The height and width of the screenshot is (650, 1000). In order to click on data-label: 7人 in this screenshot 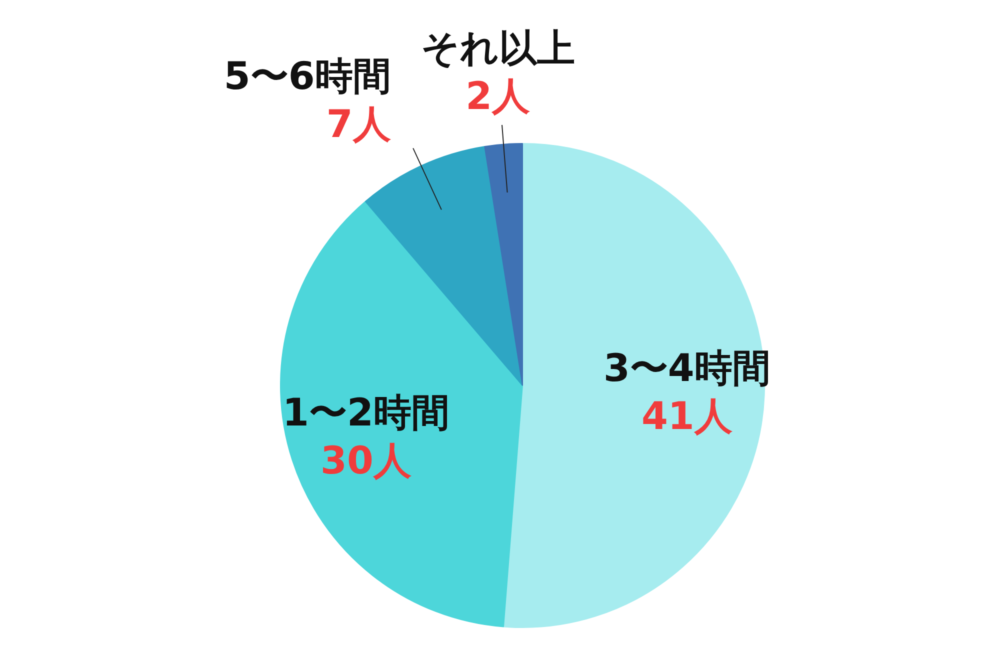, I will do `click(358, 124)`.